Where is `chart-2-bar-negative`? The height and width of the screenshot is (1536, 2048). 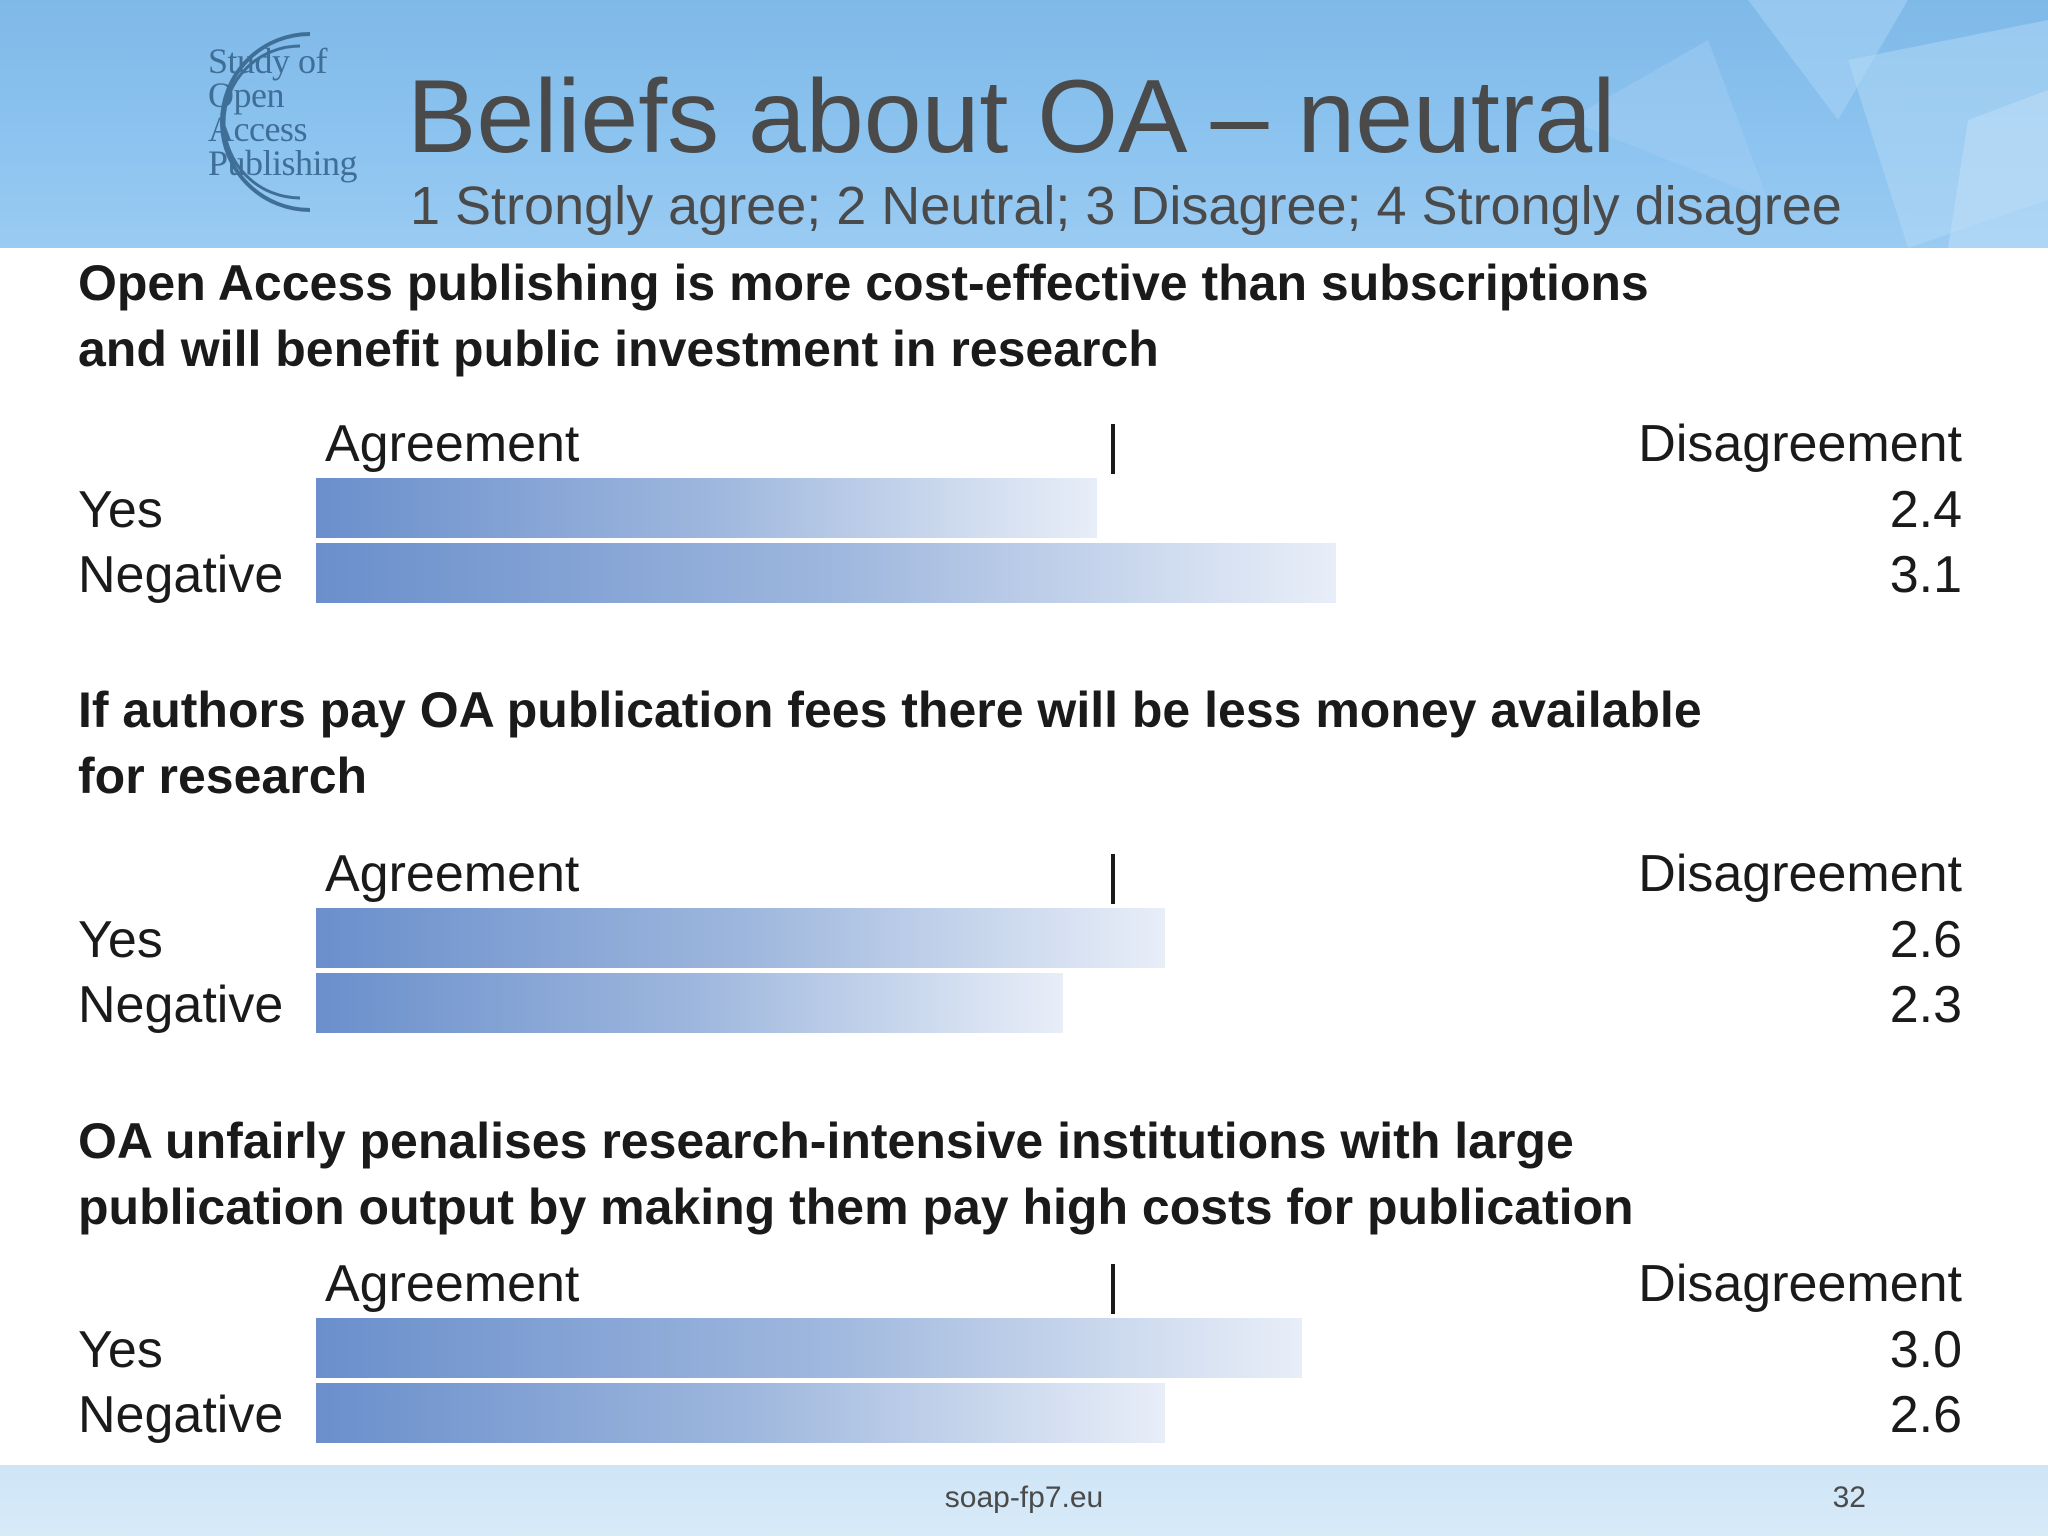
chart-2-bar-negative is located at coordinates (689, 1003).